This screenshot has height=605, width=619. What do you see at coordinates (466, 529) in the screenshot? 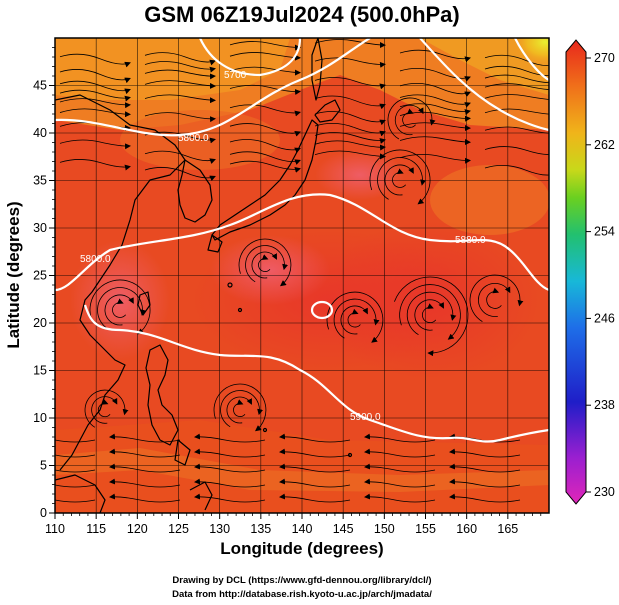
I see `x-tick-label: 160` at bounding box center [466, 529].